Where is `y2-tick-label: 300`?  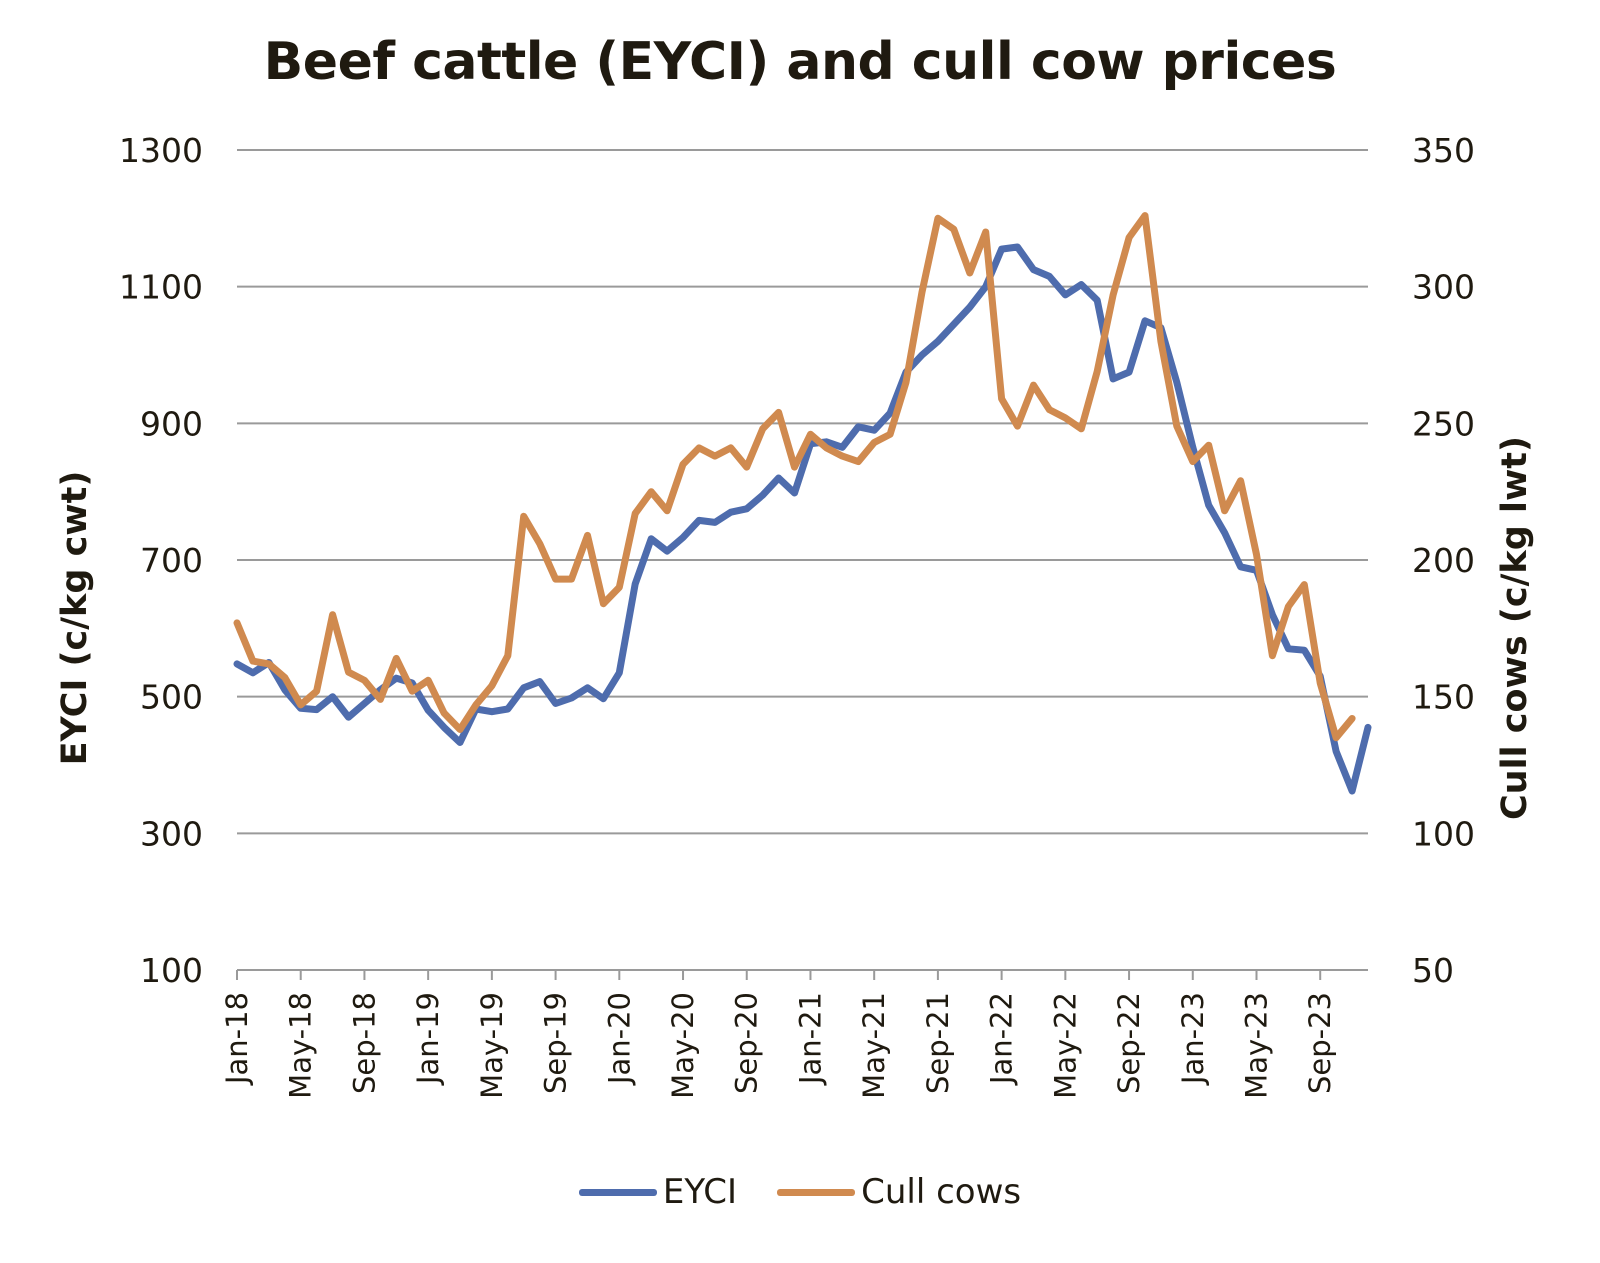 y2-tick-label: 300 is located at coordinates (1443, 287).